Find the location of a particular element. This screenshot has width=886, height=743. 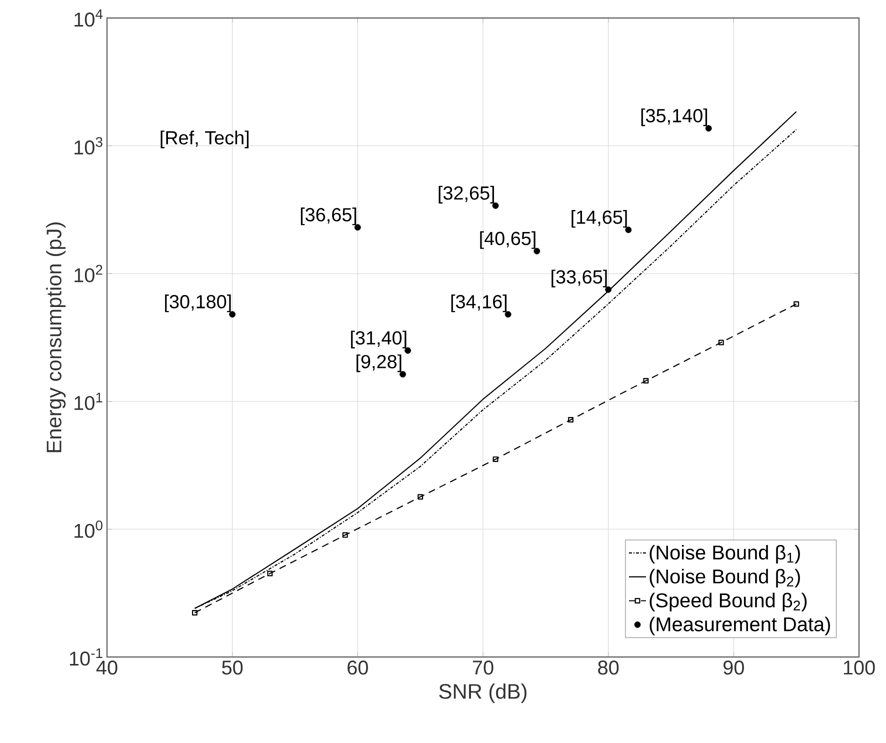

x-tick-label: 100 is located at coordinates (859, 667).